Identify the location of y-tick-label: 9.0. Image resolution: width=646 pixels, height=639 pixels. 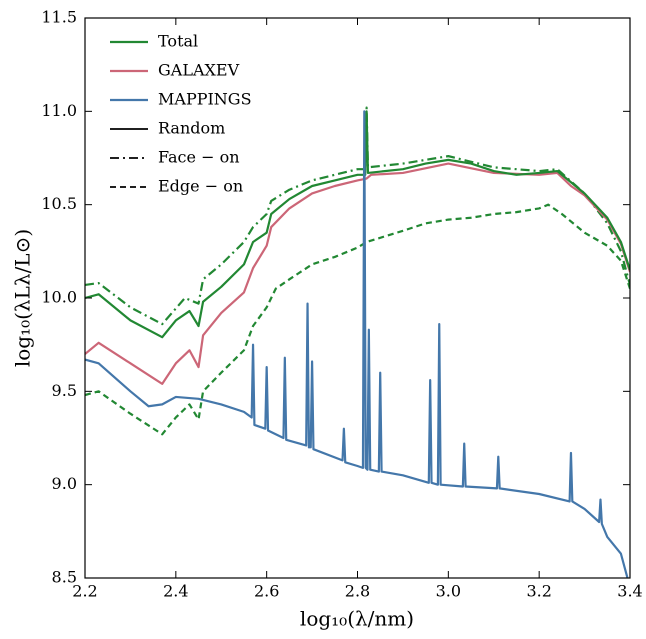
(64, 483).